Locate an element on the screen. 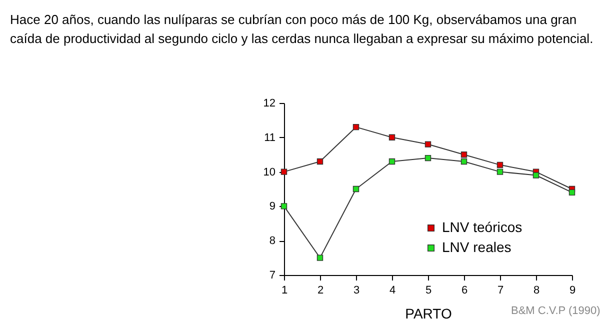 This screenshot has height=324, width=610. x-axis-title: PARTO is located at coordinates (428, 314).